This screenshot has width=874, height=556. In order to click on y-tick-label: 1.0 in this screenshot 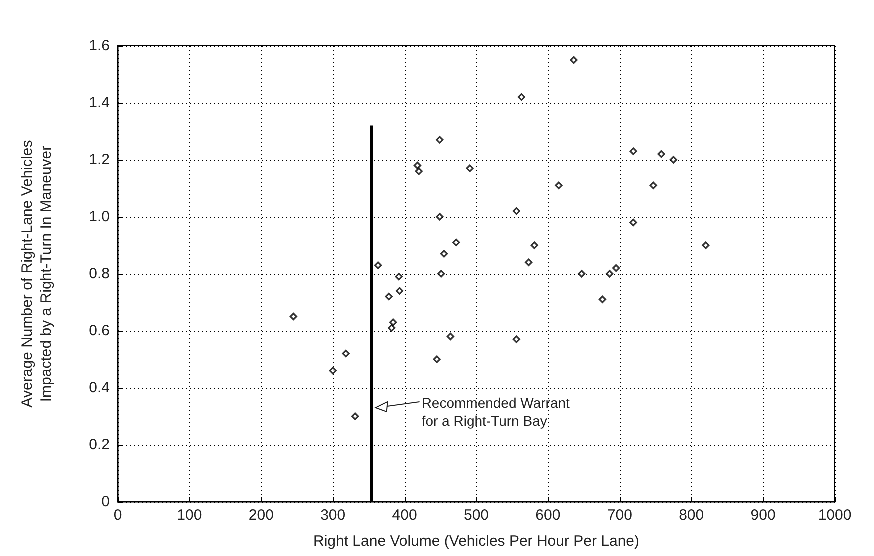, I will do `click(99, 217)`.